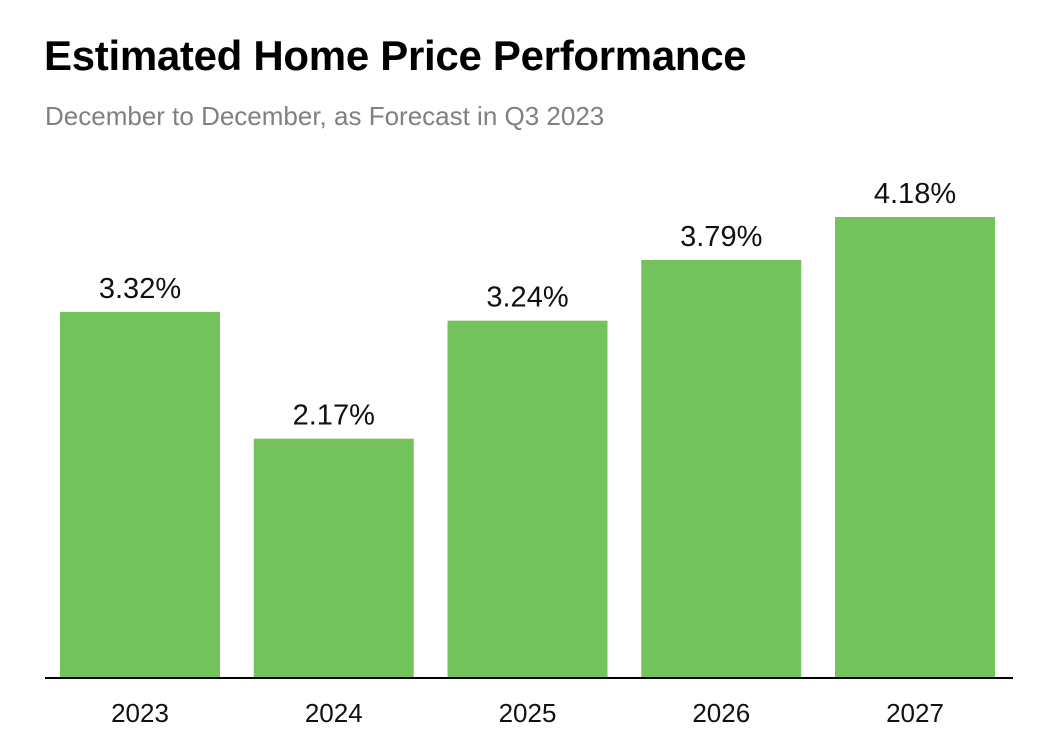 This screenshot has height=747, width=1054. Describe the element at coordinates (721, 713) in the screenshot. I see `x-tick-label-2026: 2026` at that location.